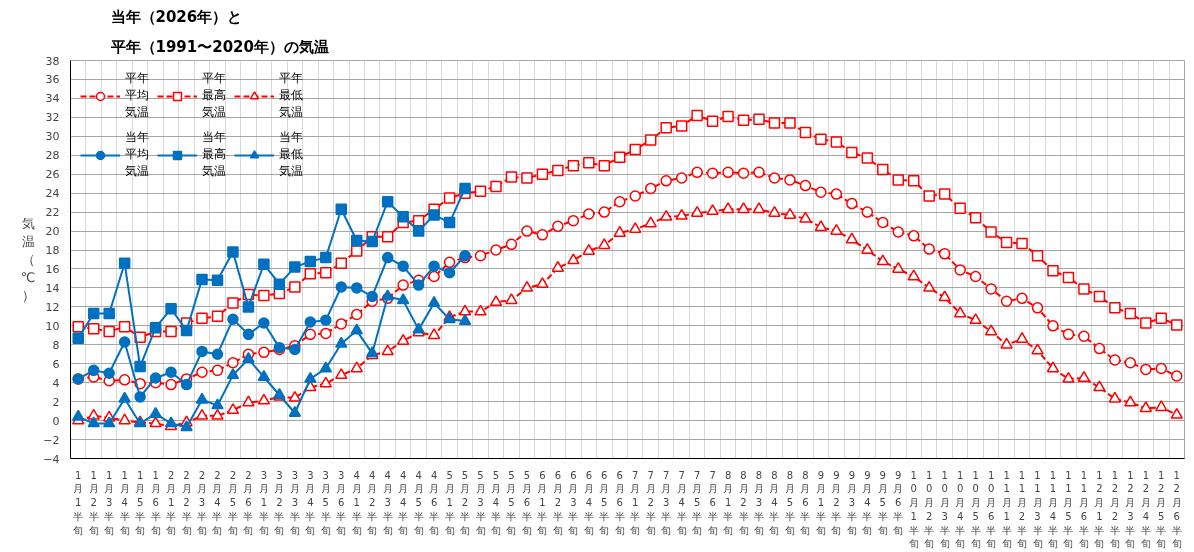 The height and width of the screenshot is (552, 1194). Describe the element at coordinates (697, 502) in the screenshot. I see `x-tick-label: 7月5半旬` at that location.